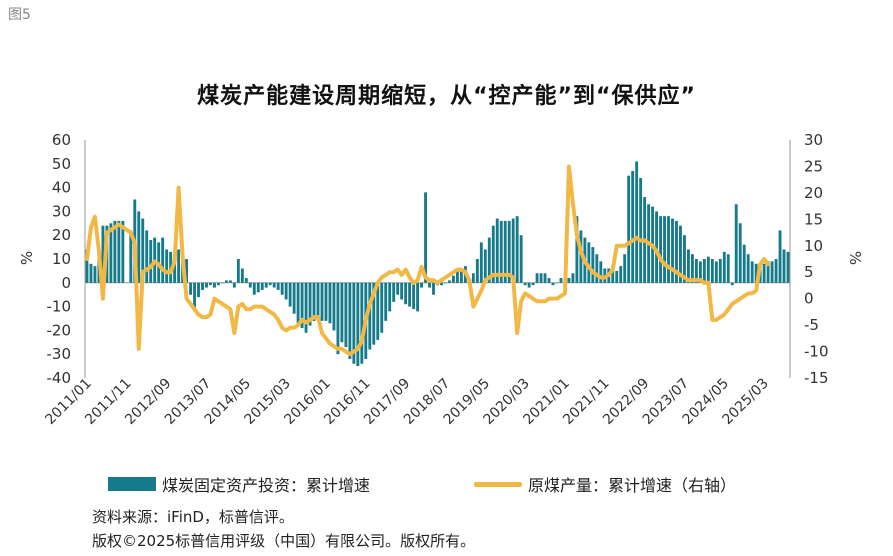 The image size is (893, 556). I want to click on right-tick-label: -10, so click(816, 352).